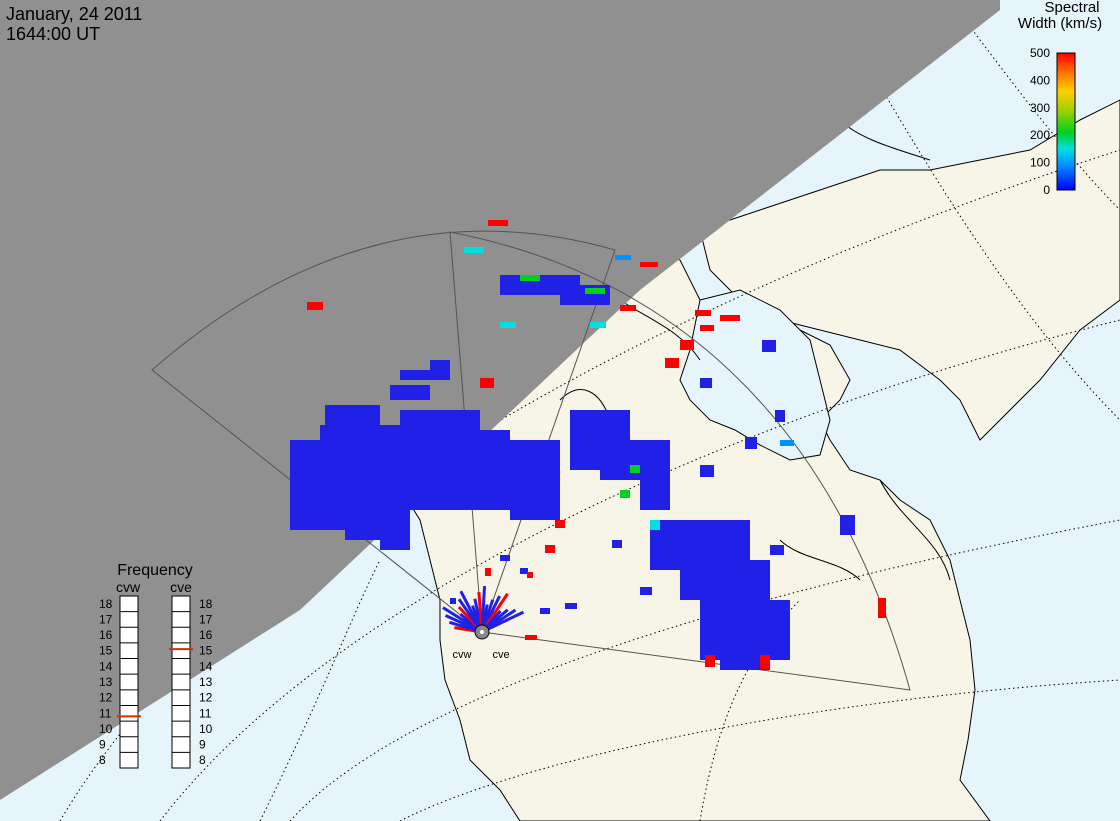 This screenshot has height=821, width=1120. Describe the element at coordinates (106, 698) in the screenshot. I see `frequency-tick-cvw-12: 12` at that location.